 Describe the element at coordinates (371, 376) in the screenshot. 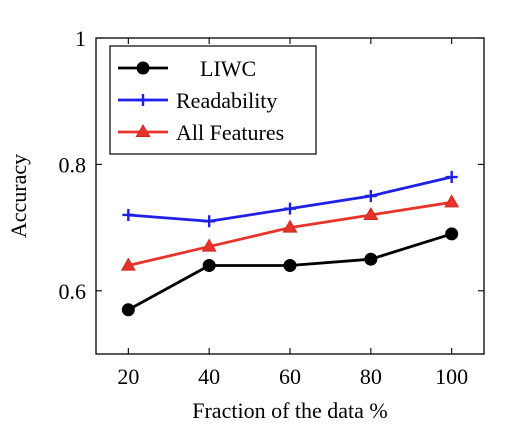

I see `x-tick-label: 80` at that location.